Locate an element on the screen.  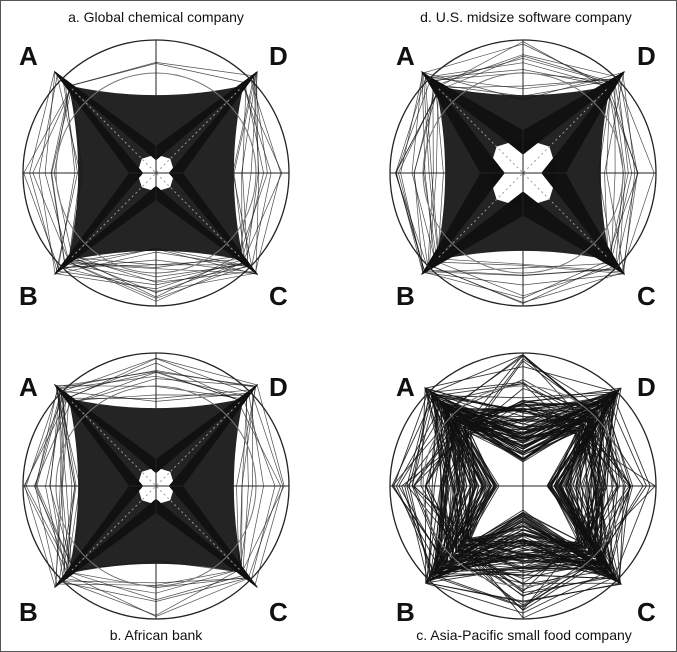
panel-c-caption: c. Asia-Pacific small food company is located at coordinates (524, 635).